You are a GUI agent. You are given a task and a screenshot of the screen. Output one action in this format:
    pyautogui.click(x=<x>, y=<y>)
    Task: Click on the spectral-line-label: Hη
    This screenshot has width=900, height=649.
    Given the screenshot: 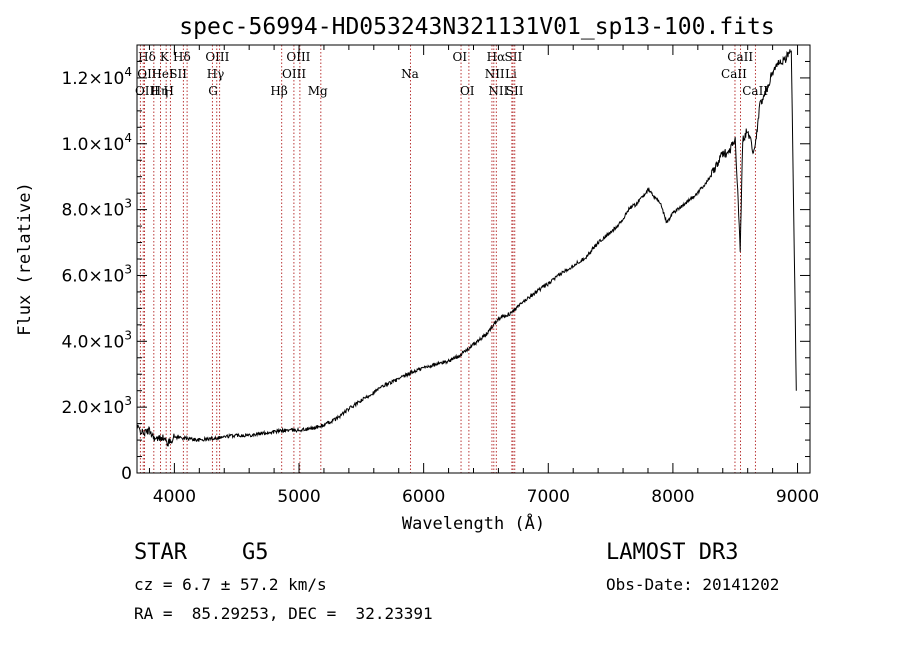 What is the action you would take?
    pyautogui.click(x=160, y=91)
    